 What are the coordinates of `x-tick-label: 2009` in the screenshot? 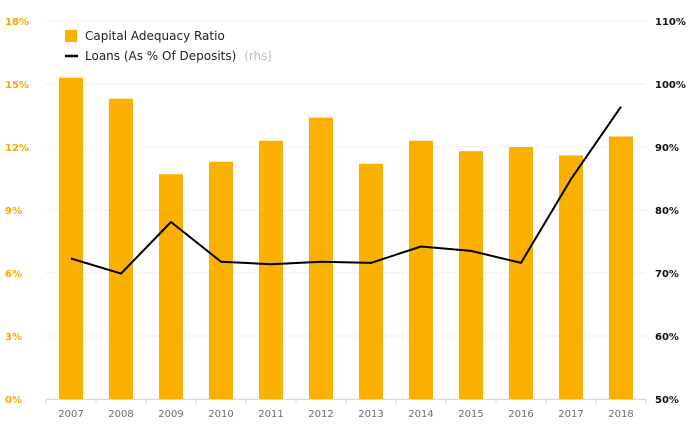 It's located at (170, 414).